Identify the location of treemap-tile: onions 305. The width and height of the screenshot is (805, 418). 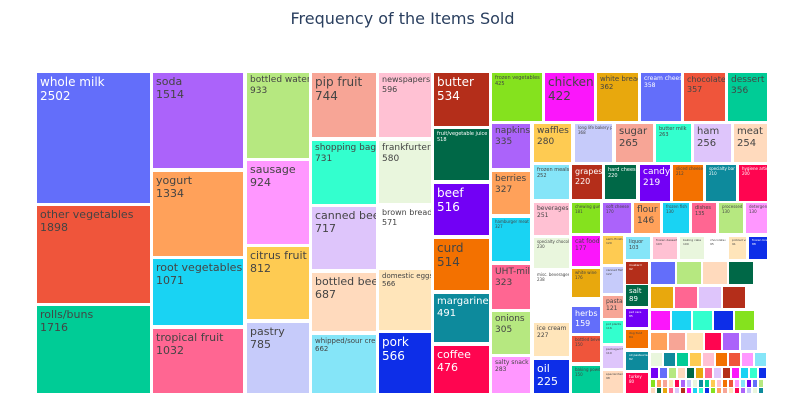
(511, 333).